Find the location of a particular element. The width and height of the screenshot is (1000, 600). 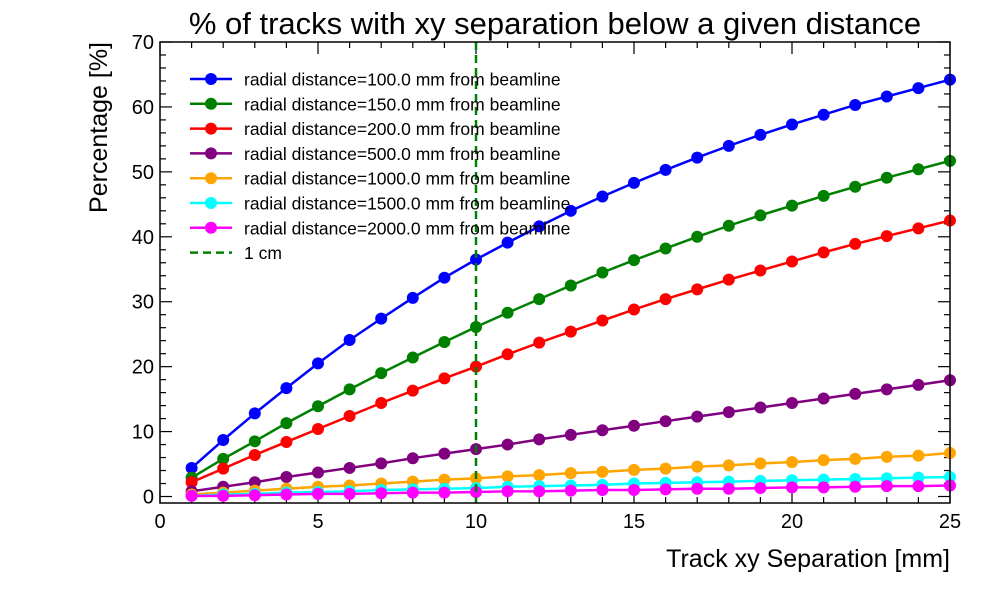

legend-label: radial distance=200.0 mm from beamline is located at coordinates (402, 129).